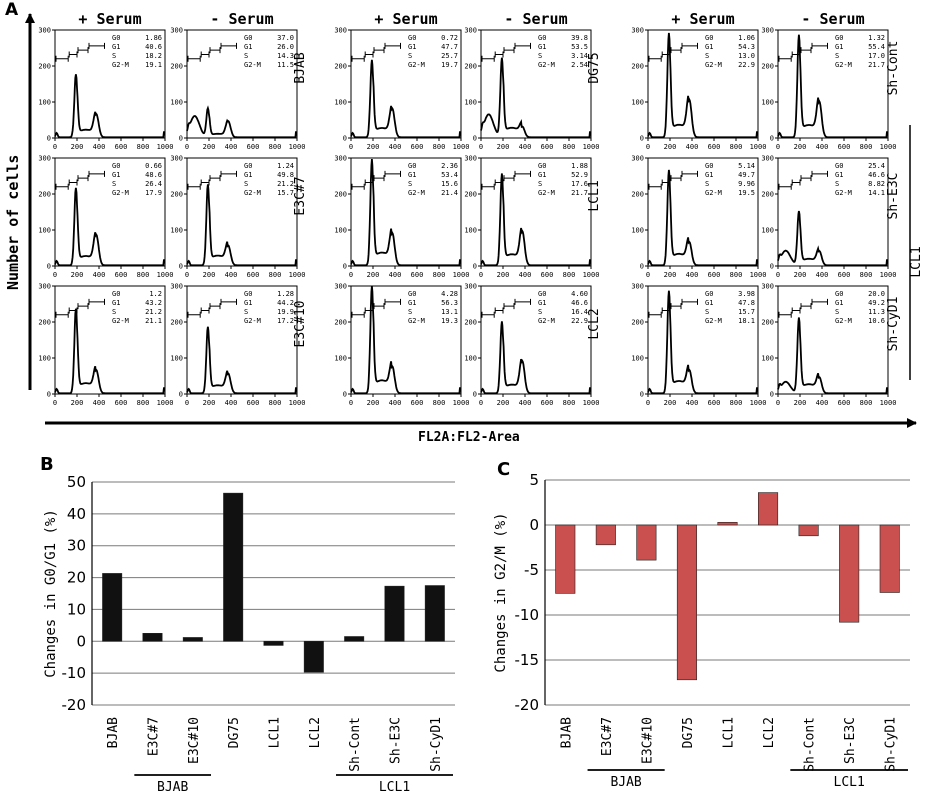  What do you see at coordinates (449, 321) in the screenshot?
I see `phase-value: 19.3` at bounding box center [449, 321].